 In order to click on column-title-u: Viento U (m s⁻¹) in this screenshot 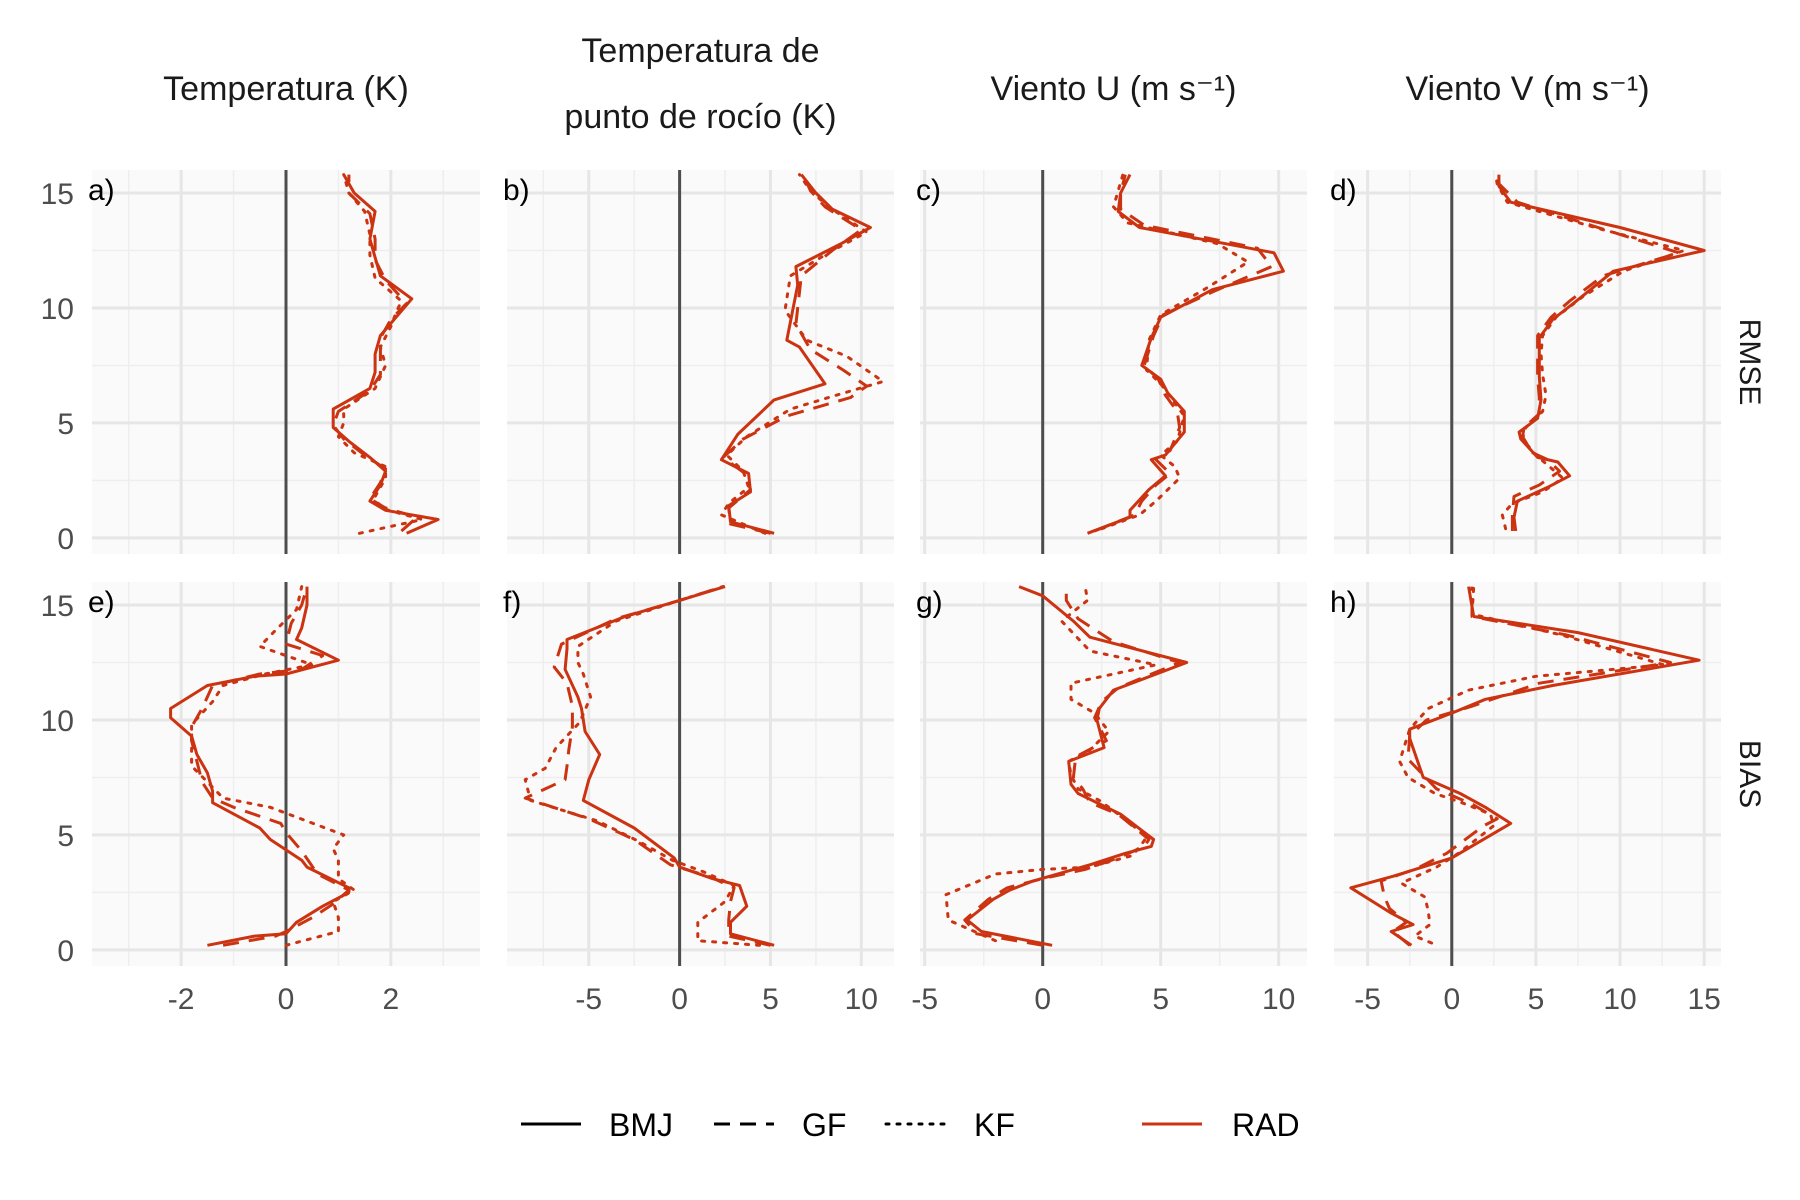, I will do `click(1114, 89)`.